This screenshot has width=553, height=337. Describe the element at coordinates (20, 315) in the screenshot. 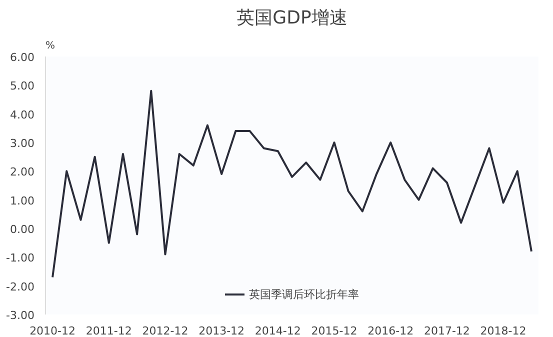

I see `y-tick-label: -3.00` at that location.